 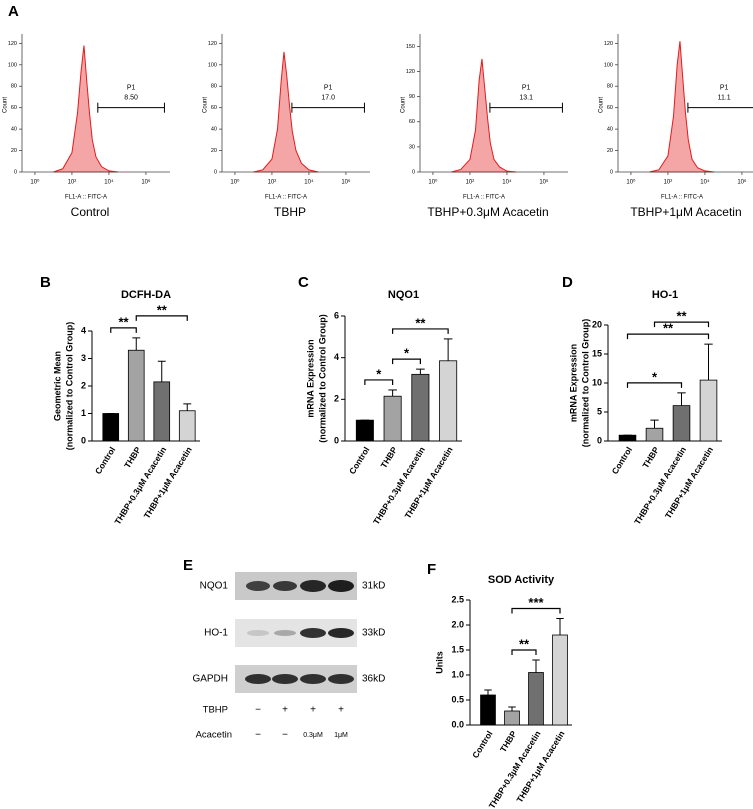 What do you see at coordinates (285, 710) in the screenshot?
I see `treatment-lane: +` at bounding box center [285, 710].